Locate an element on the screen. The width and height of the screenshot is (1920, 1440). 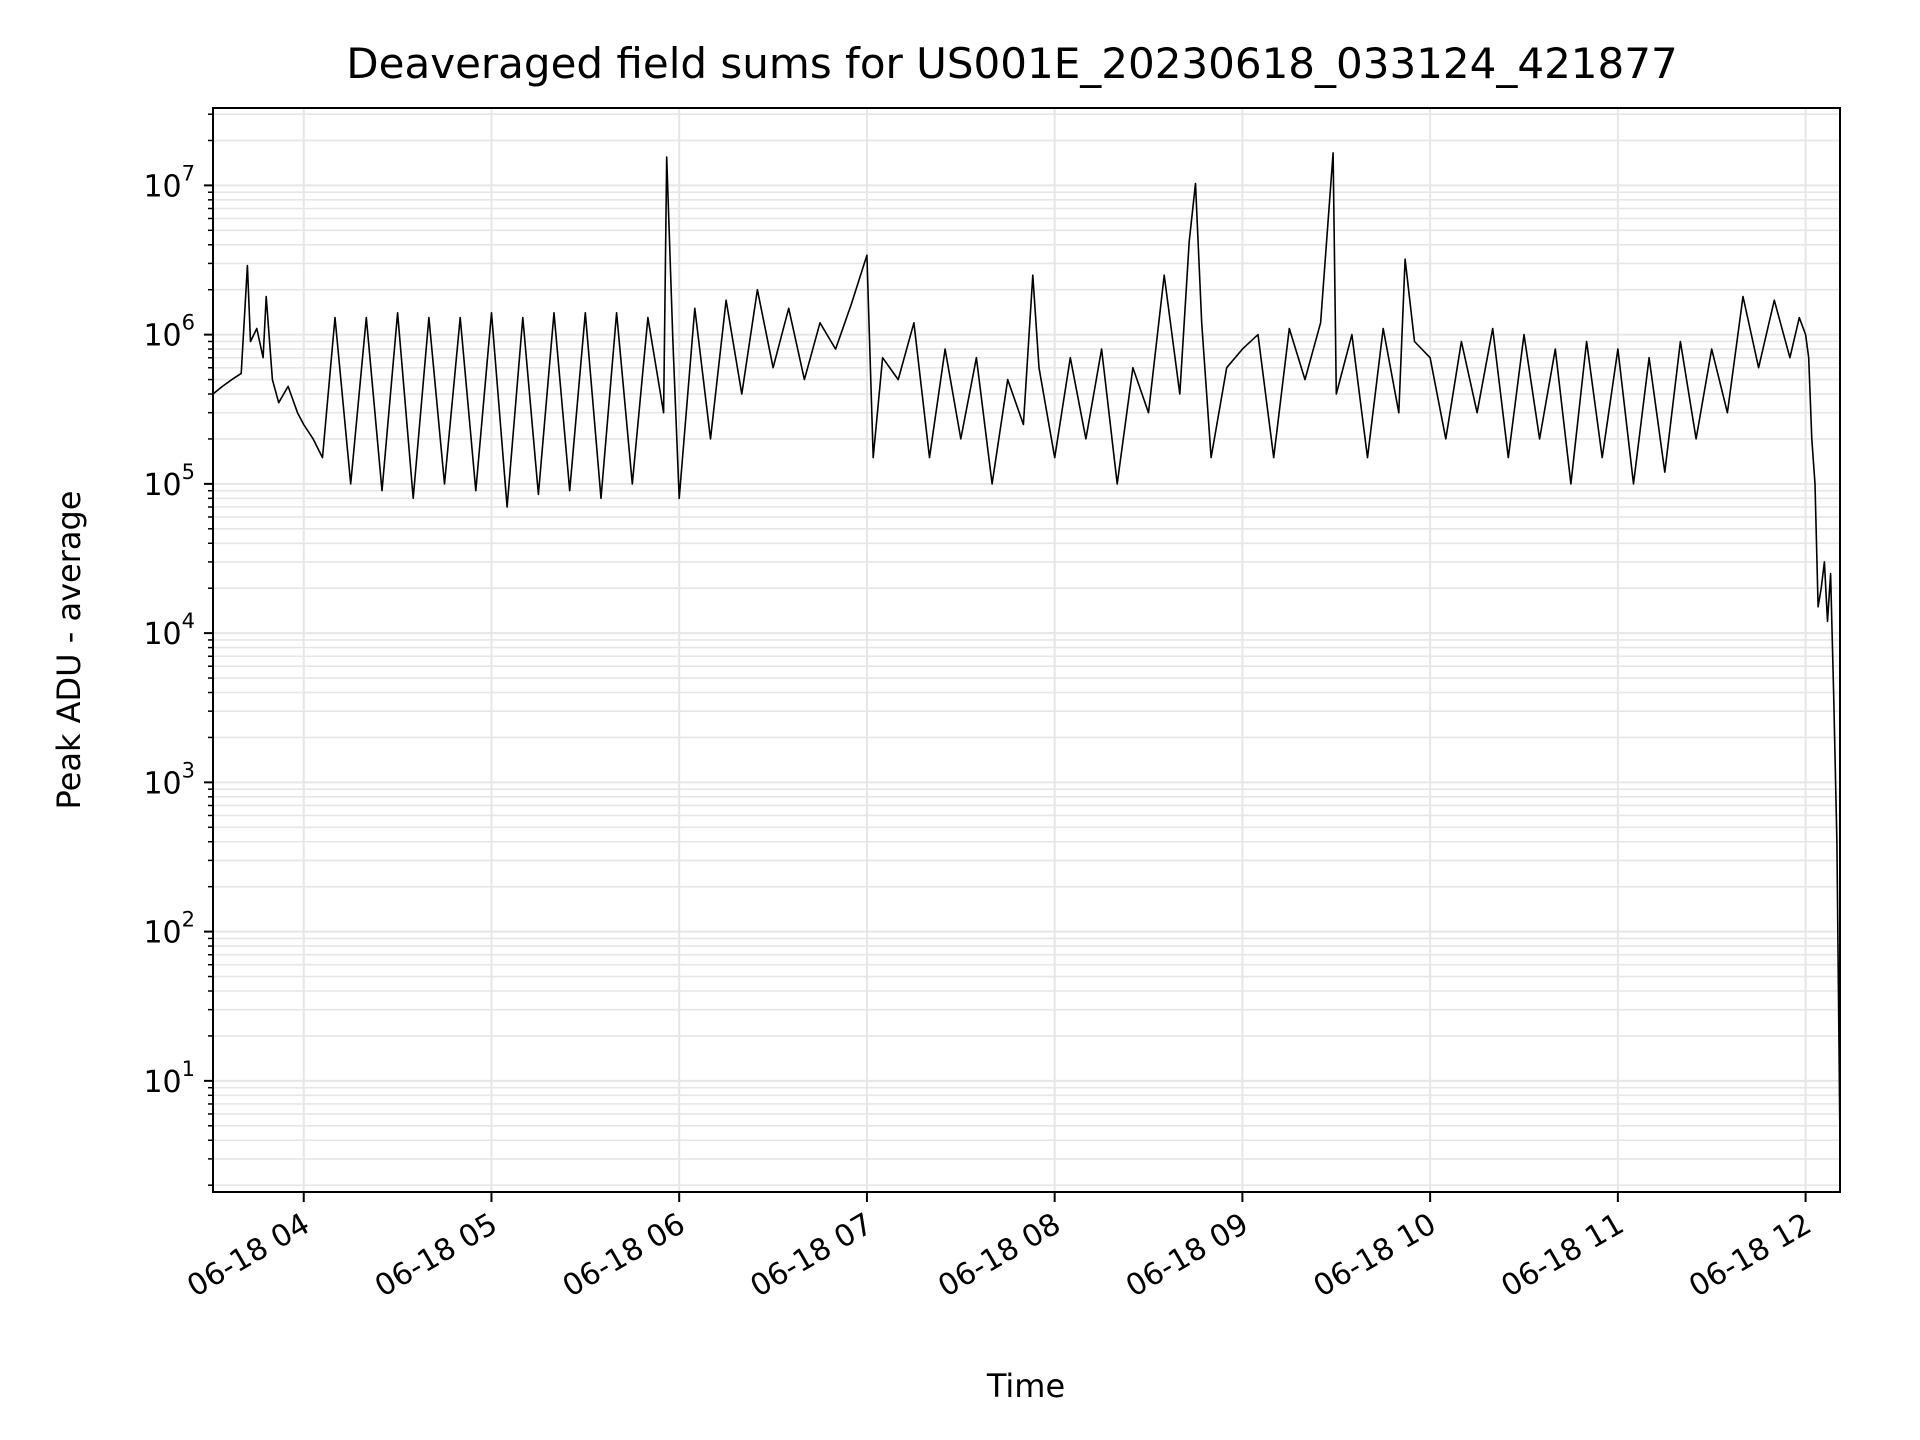
y-tick-label: 10⁴ is located at coordinates (169, 630).